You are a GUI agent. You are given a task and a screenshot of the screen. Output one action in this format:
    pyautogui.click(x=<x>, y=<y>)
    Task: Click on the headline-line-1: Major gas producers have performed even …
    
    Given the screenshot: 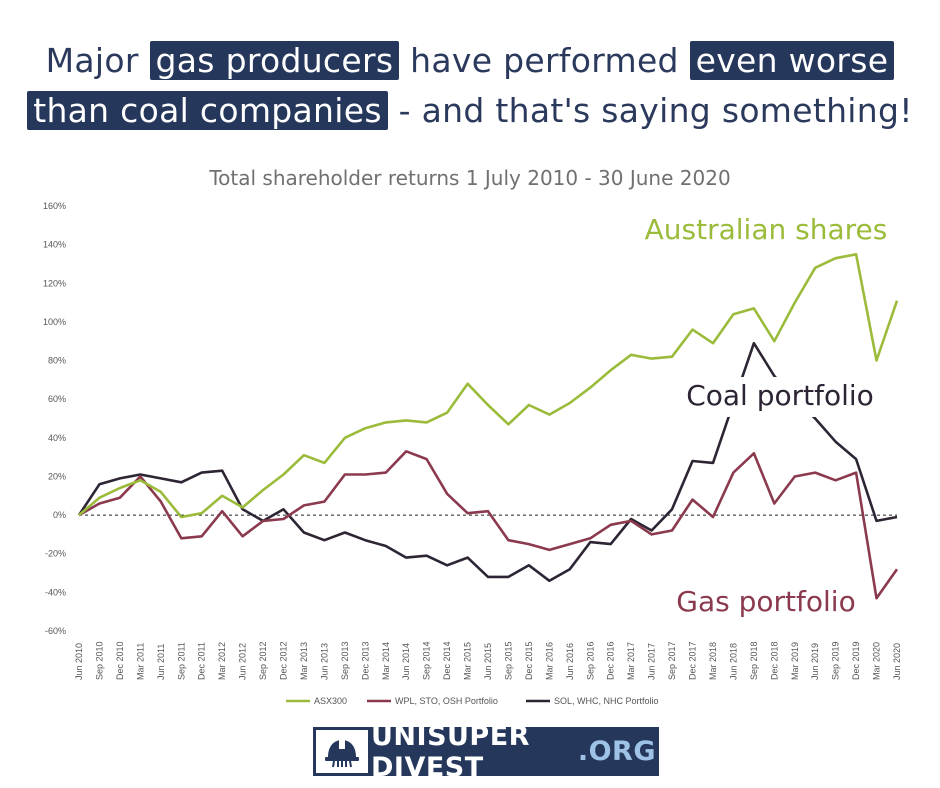 What is the action you would take?
    pyautogui.click(x=470, y=61)
    